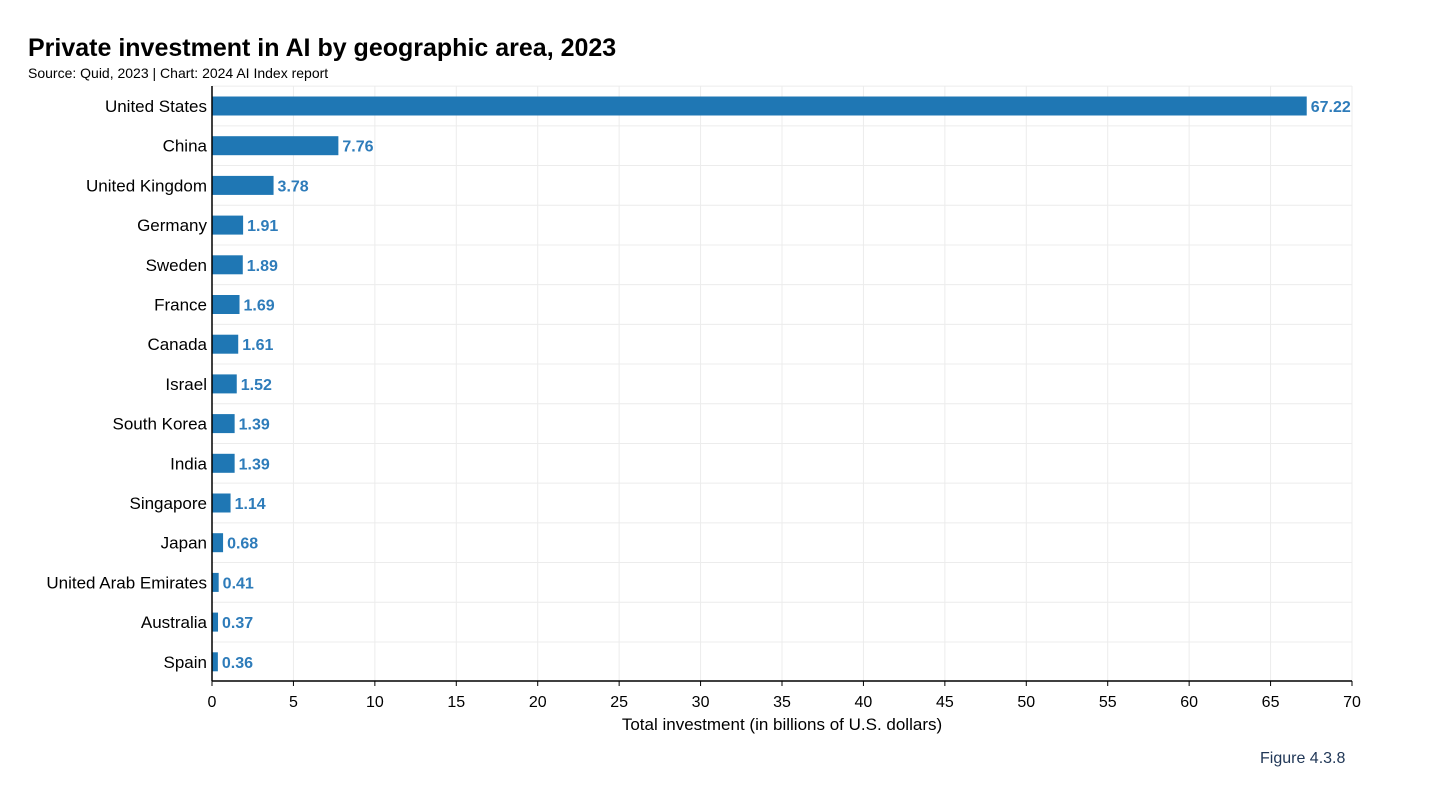  Describe the element at coordinates (185, 662) in the screenshot. I see `category-label: Spain` at that location.